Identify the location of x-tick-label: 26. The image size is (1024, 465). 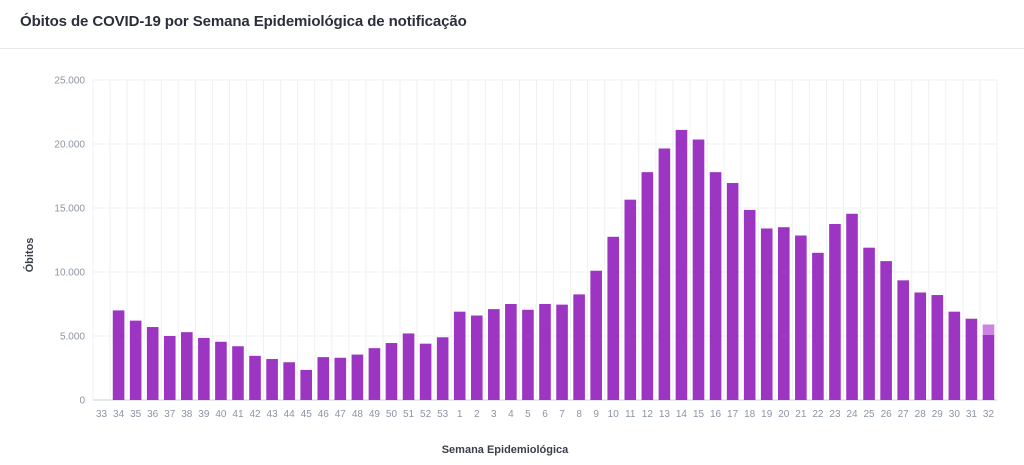
(887, 414).